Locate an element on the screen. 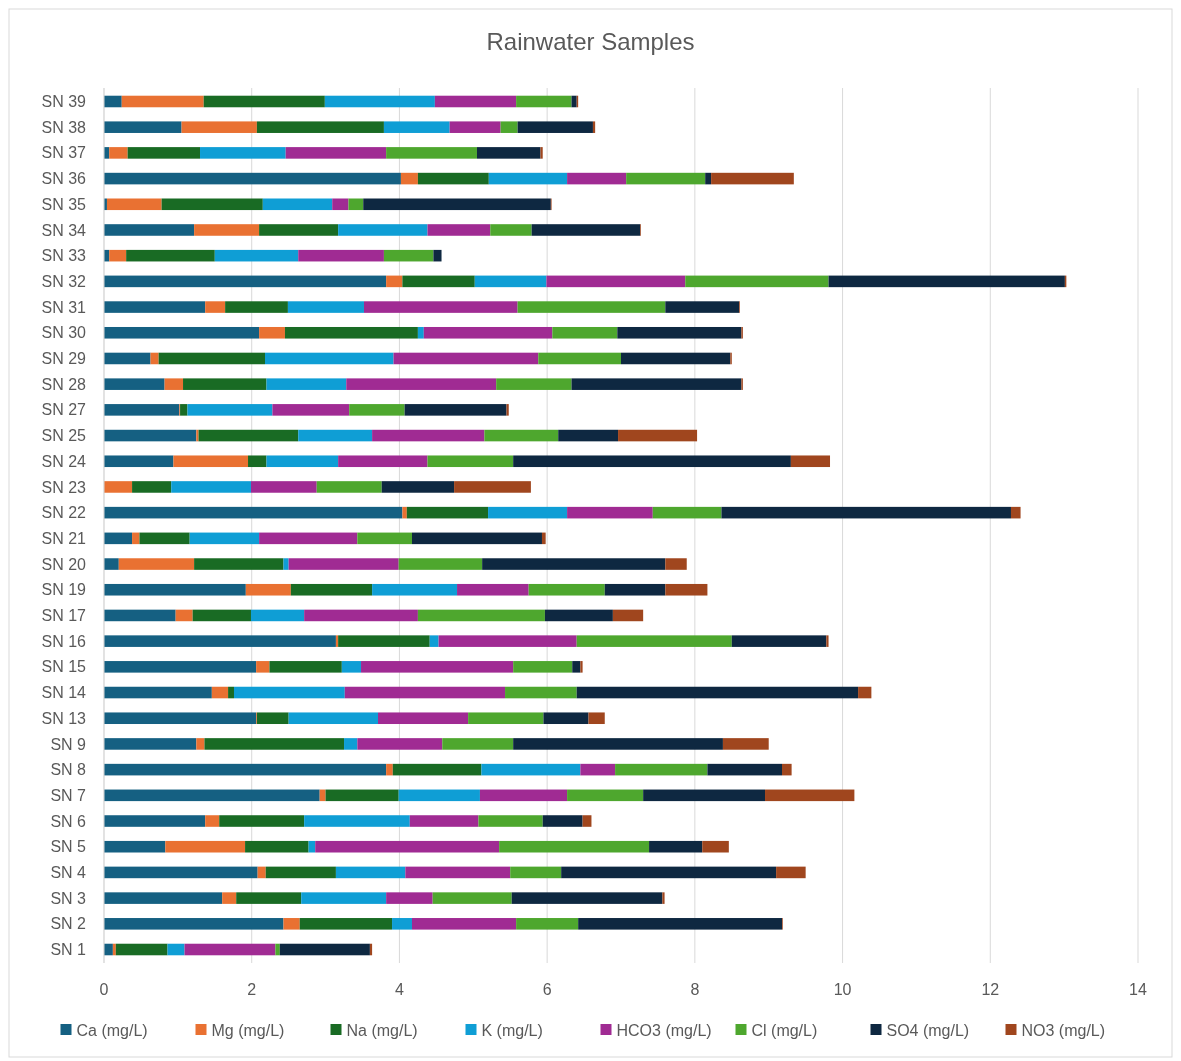 The width and height of the screenshot is (1181, 1061). x-tick-label: 10 is located at coordinates (842, 989).